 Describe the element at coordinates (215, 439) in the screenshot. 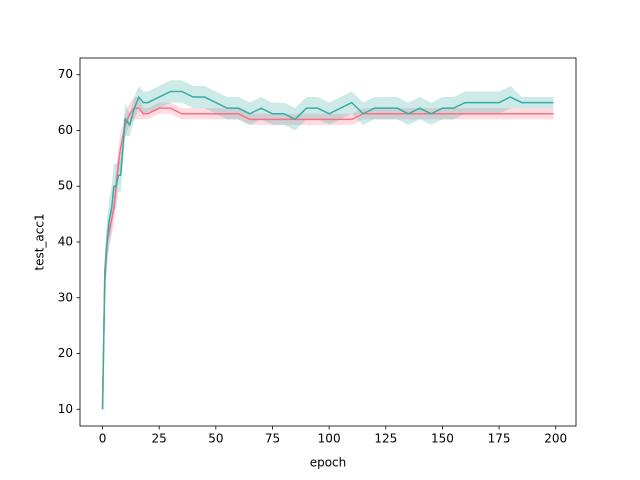

I see `x-tick-label: 50` at that location.